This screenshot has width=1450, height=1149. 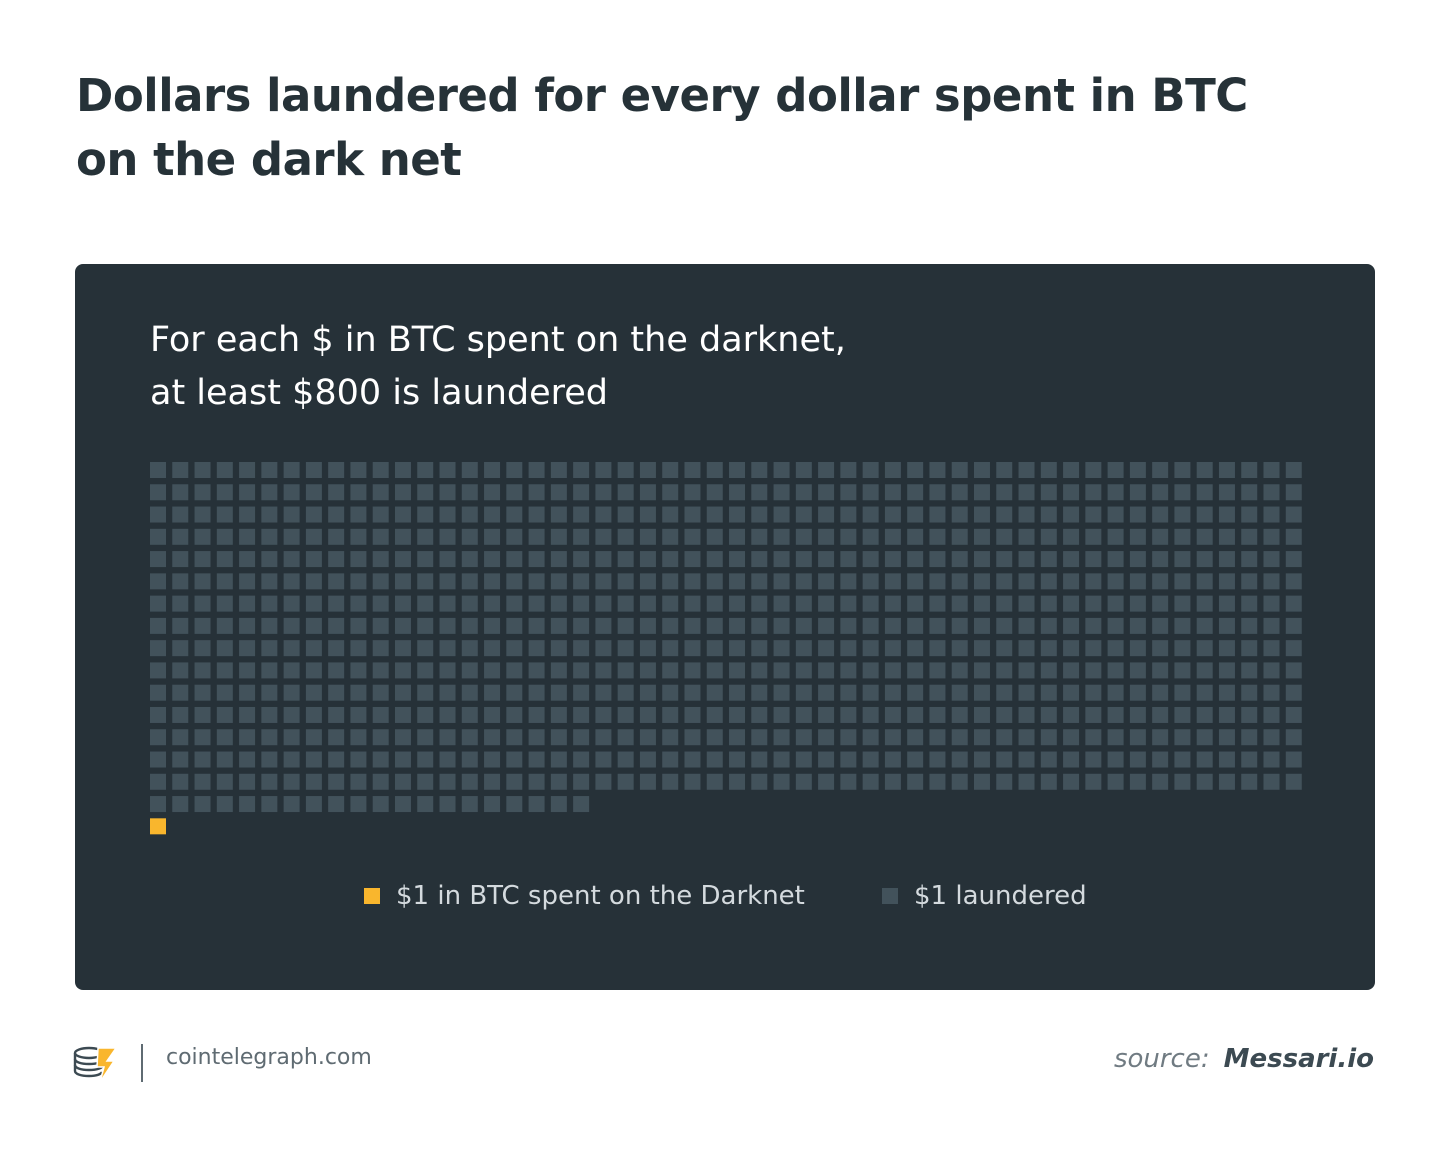 What do you see at coordinates (984, 896) in the screenshot?
I see `legend-item-laundered: $1 laundered` at bounding box center [984, 896].